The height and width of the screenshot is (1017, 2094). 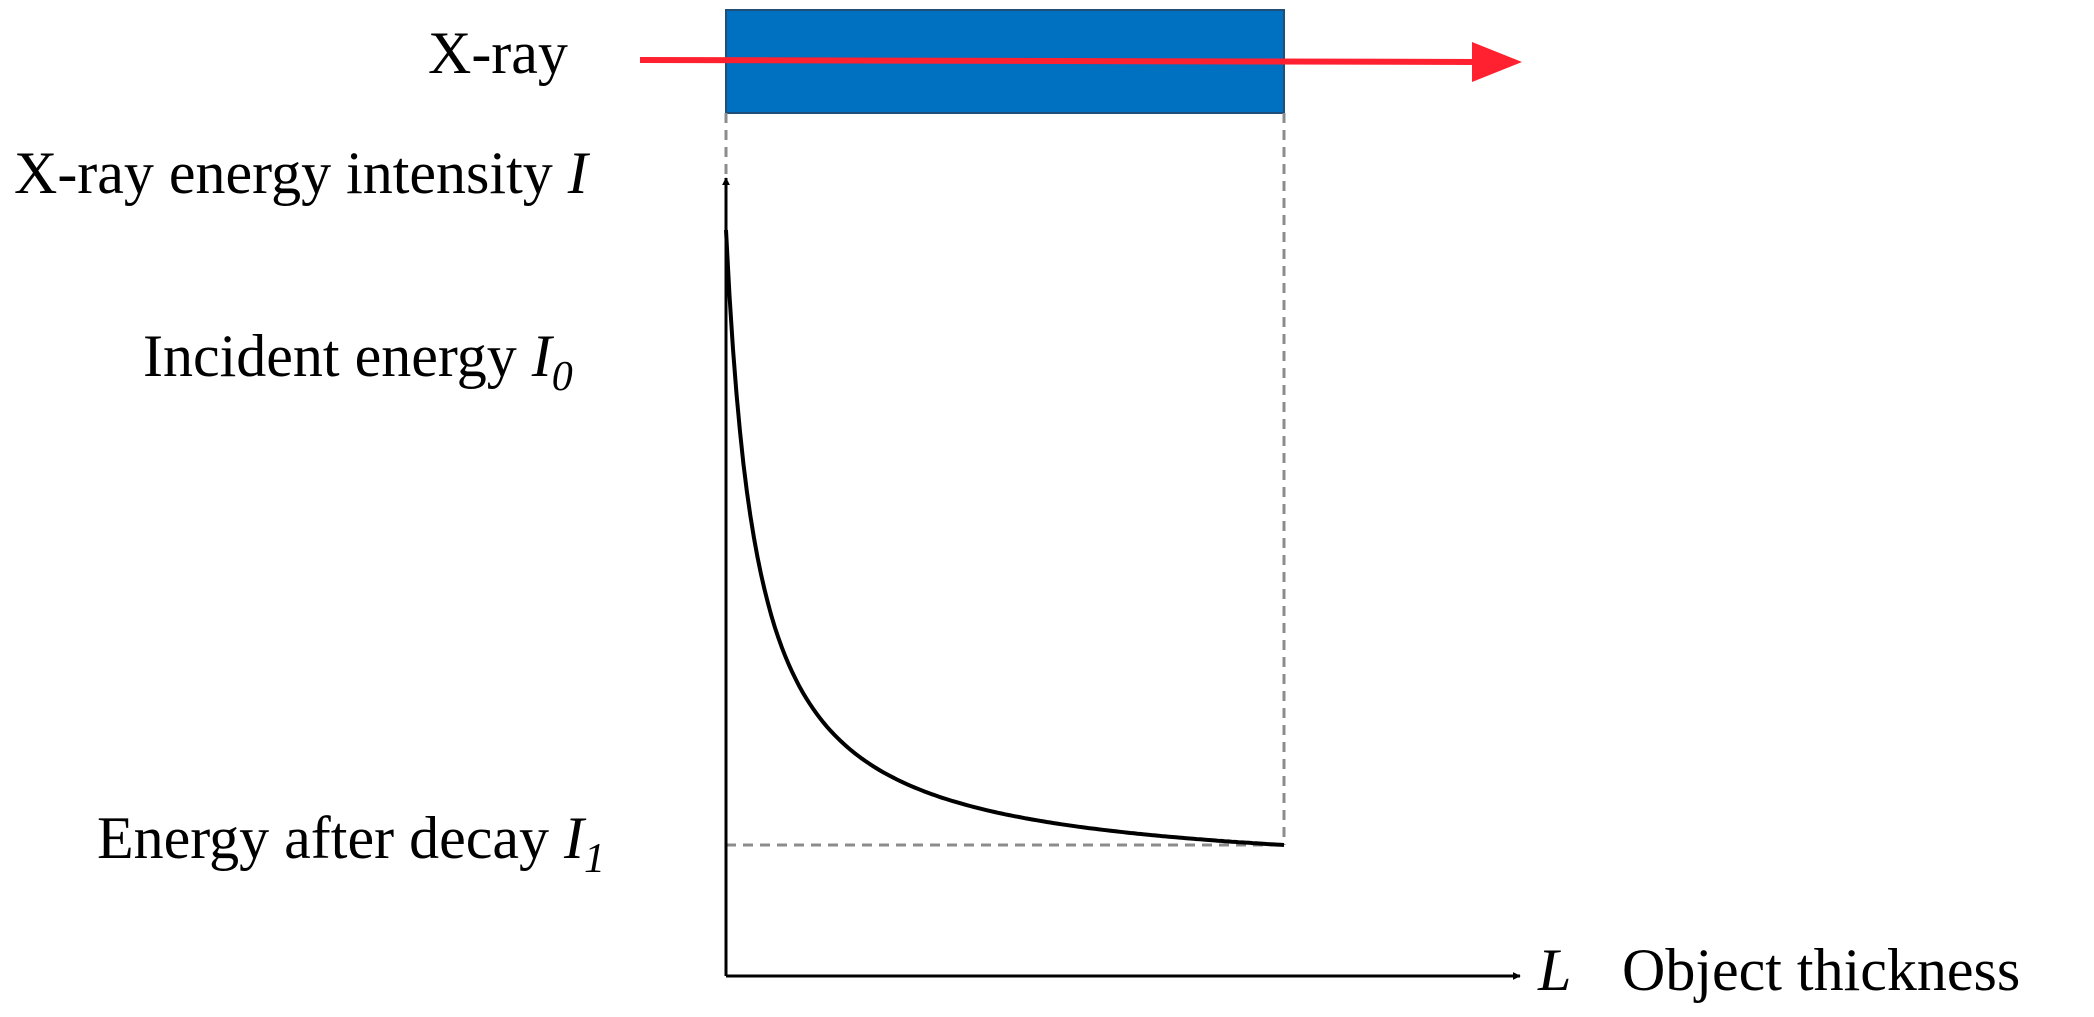 What do you see at coordinates (543, 356) in the screenshot?
I see `incident-energy-symbol: I` at bounding box center [543, 356].